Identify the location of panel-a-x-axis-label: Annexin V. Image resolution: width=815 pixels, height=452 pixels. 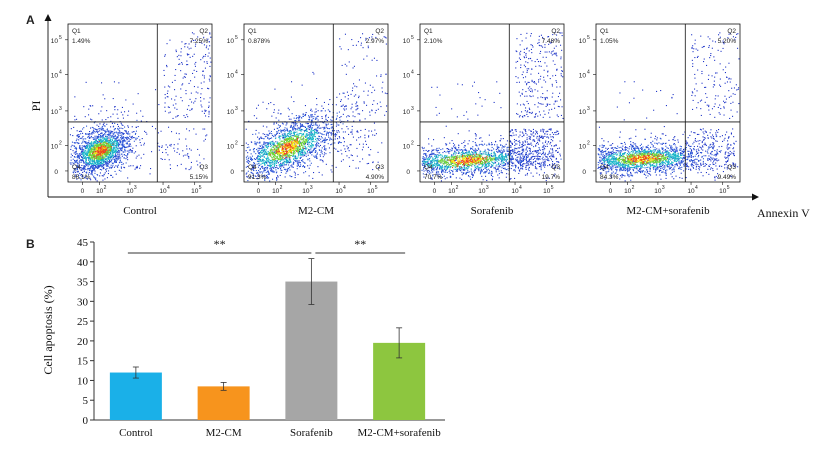
(783, 213).